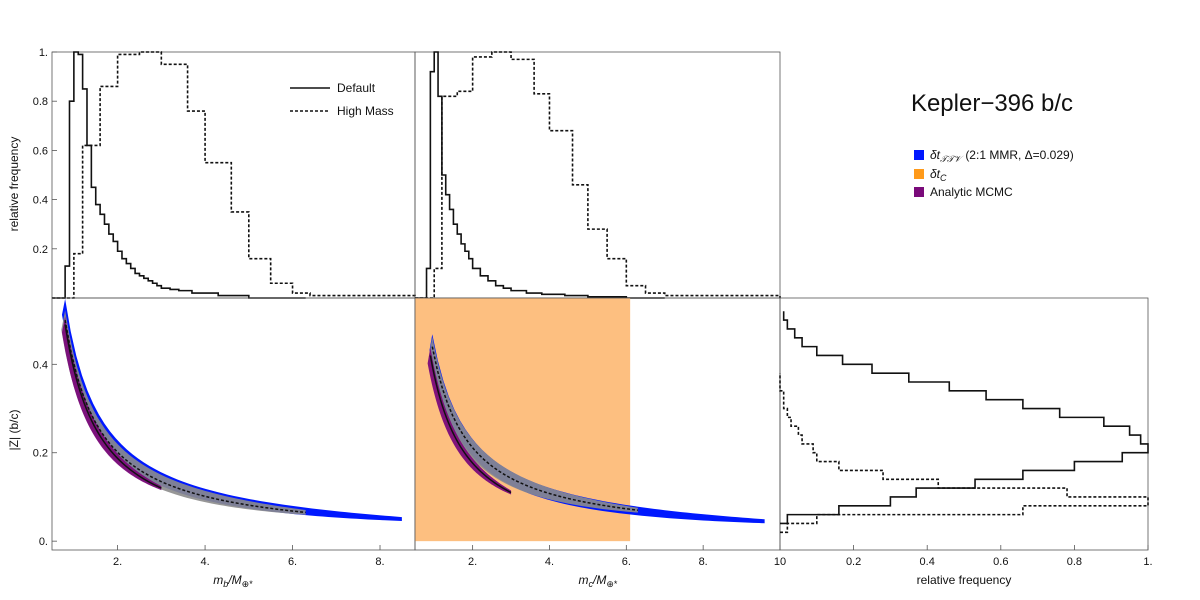 This screenshot has height=600, width=1200. I want to click on panel-frame-hist-mc, so click(597, 175).